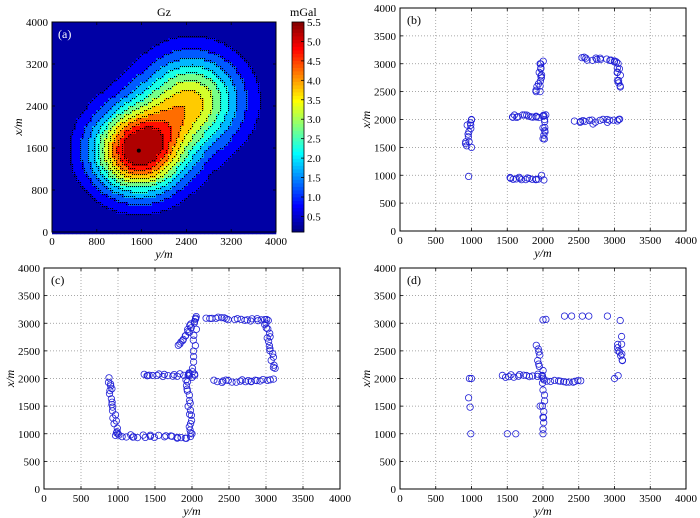  Describe the element at coordinates (314, 140) in the screenshot. I see `colorbar-tick-label: 2.5` at that location.